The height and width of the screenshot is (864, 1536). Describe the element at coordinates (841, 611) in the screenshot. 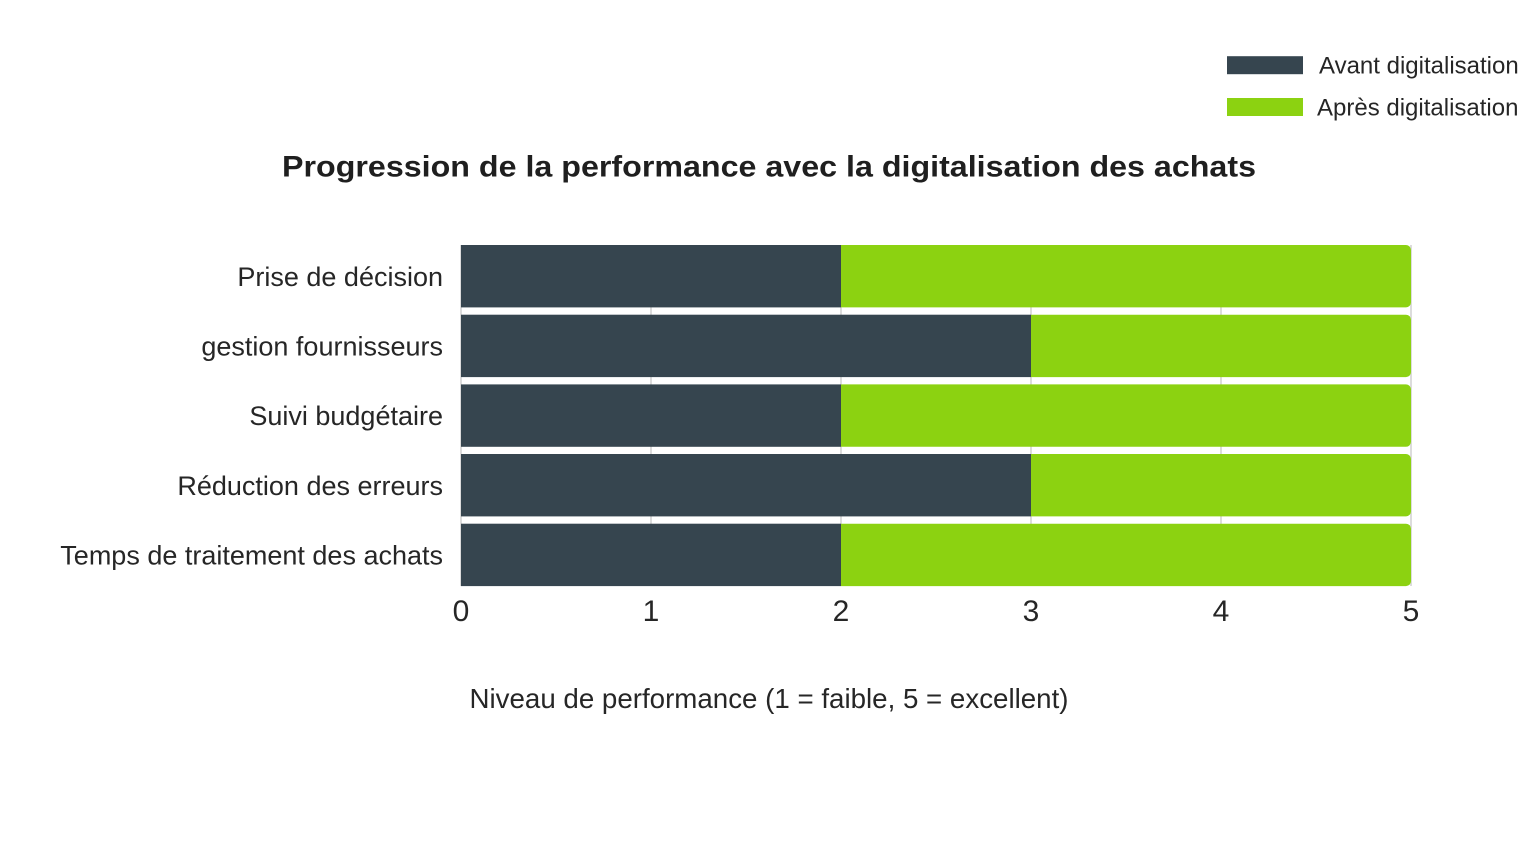

I see `svg-text: 2` at that location.